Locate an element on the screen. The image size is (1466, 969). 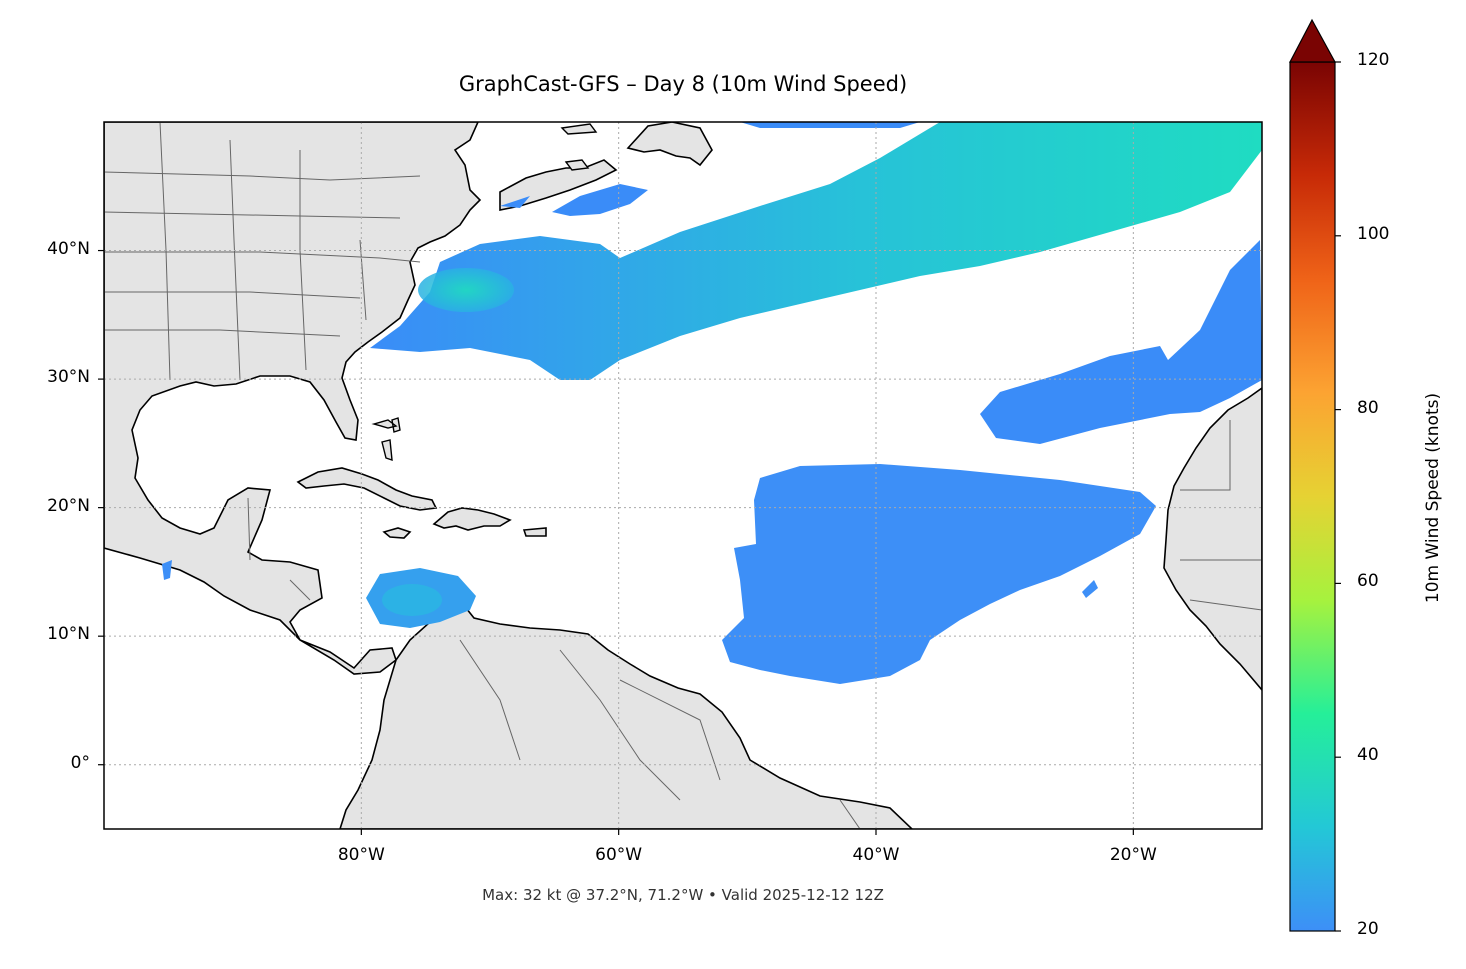
south-america-land is located at coordinates (626, 718).